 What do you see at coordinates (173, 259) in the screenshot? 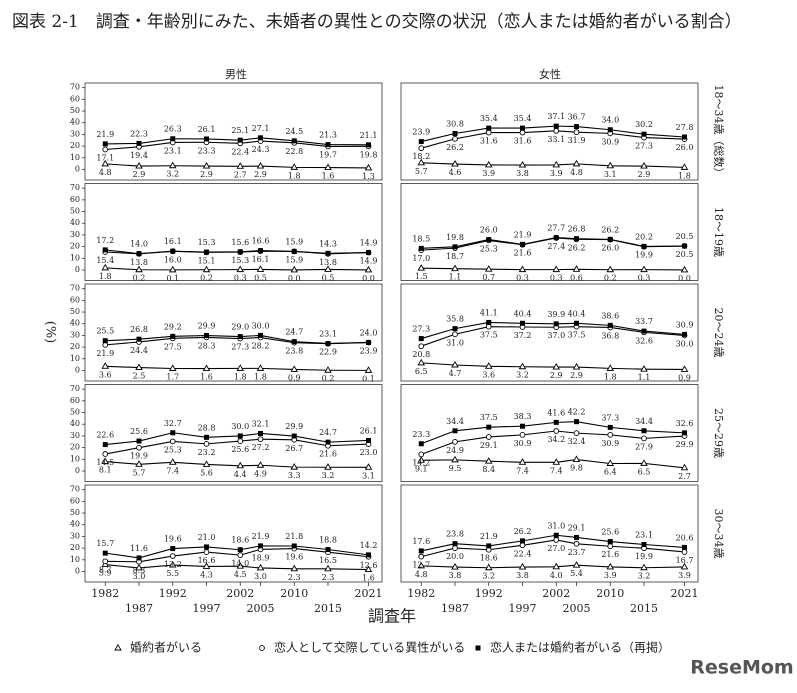
I see `value-label: 16.0` at bounding box center [173, 259].